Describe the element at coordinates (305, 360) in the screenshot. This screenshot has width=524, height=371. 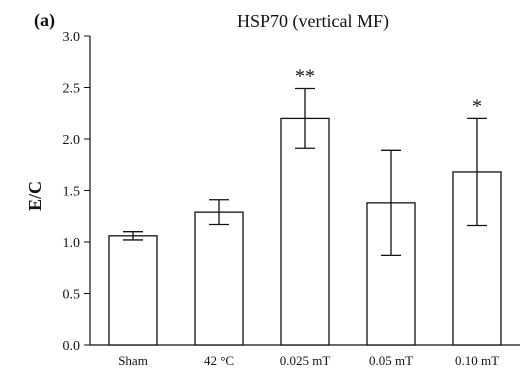
I see `x-tick-label: 0.025 mT` at that location.